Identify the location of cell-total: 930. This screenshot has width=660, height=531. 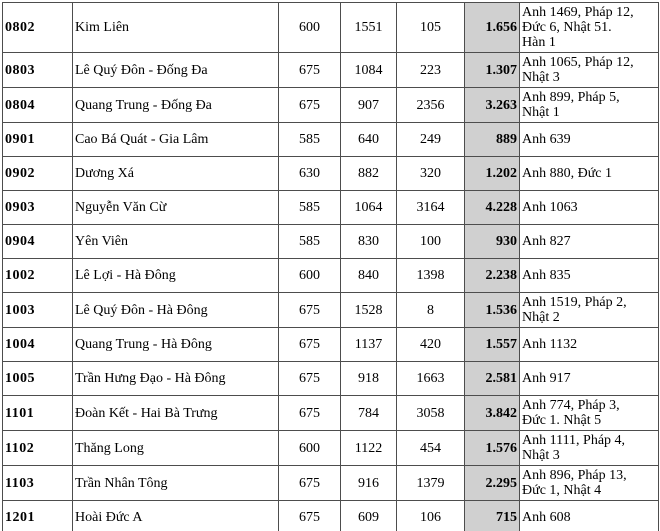
(492, 241).